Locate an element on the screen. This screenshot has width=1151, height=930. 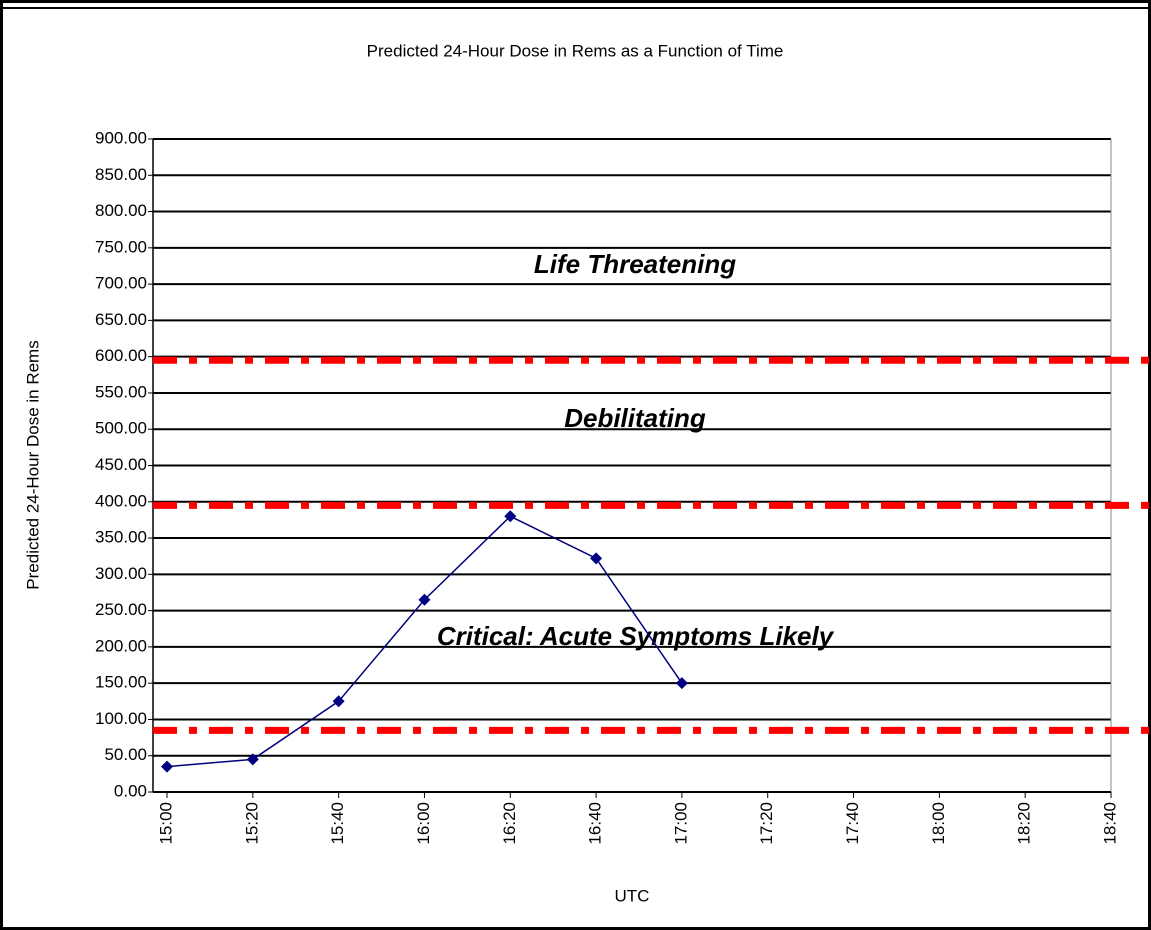
y-axis-label: Predicted 24-Hour Dose in Rems is located at coordinates (32, 464).